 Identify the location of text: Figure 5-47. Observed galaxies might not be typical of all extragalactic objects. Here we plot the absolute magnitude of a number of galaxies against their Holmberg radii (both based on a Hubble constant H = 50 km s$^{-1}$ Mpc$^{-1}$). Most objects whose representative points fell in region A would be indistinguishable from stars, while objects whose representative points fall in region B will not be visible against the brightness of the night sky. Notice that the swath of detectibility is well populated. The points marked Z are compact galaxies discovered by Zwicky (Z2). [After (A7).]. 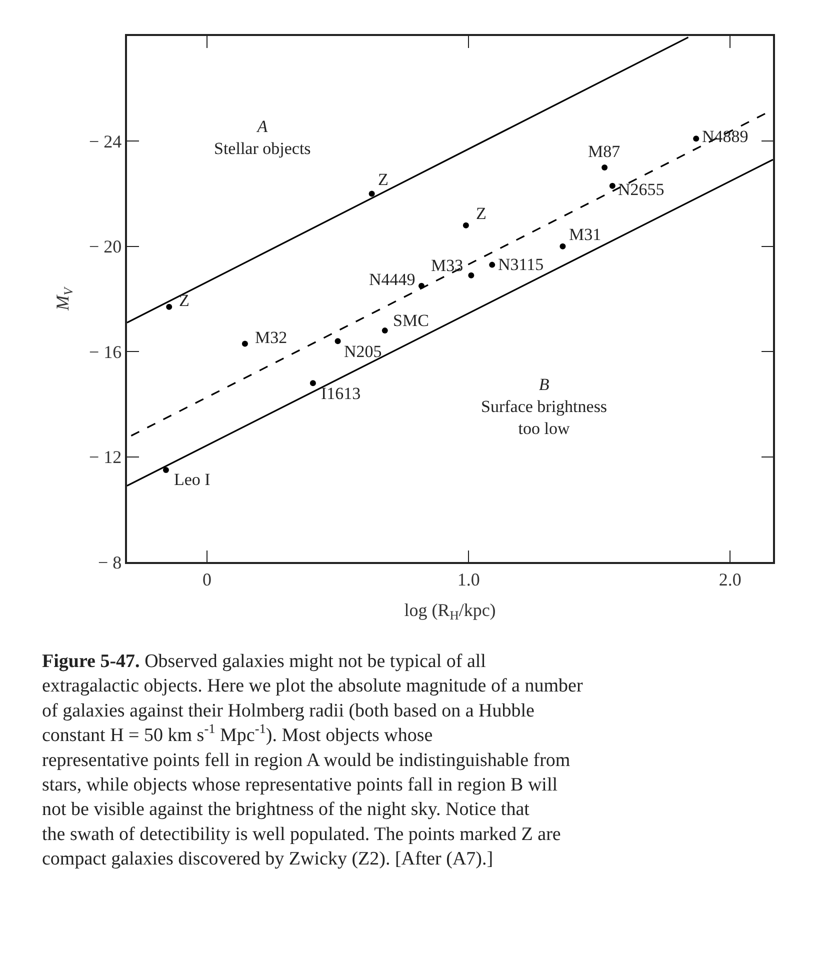
(312, 760).